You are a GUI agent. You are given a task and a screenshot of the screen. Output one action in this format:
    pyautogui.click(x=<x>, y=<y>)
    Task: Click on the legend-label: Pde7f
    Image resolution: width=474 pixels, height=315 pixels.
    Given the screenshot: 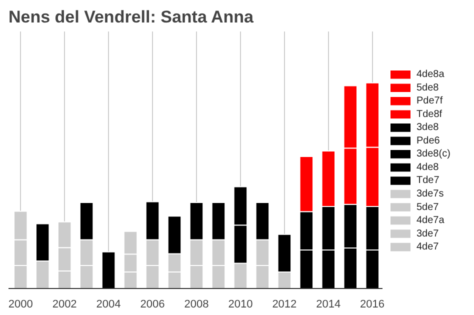 What is the action you would take?
    pyautogui.click(x=429, y=101)
    